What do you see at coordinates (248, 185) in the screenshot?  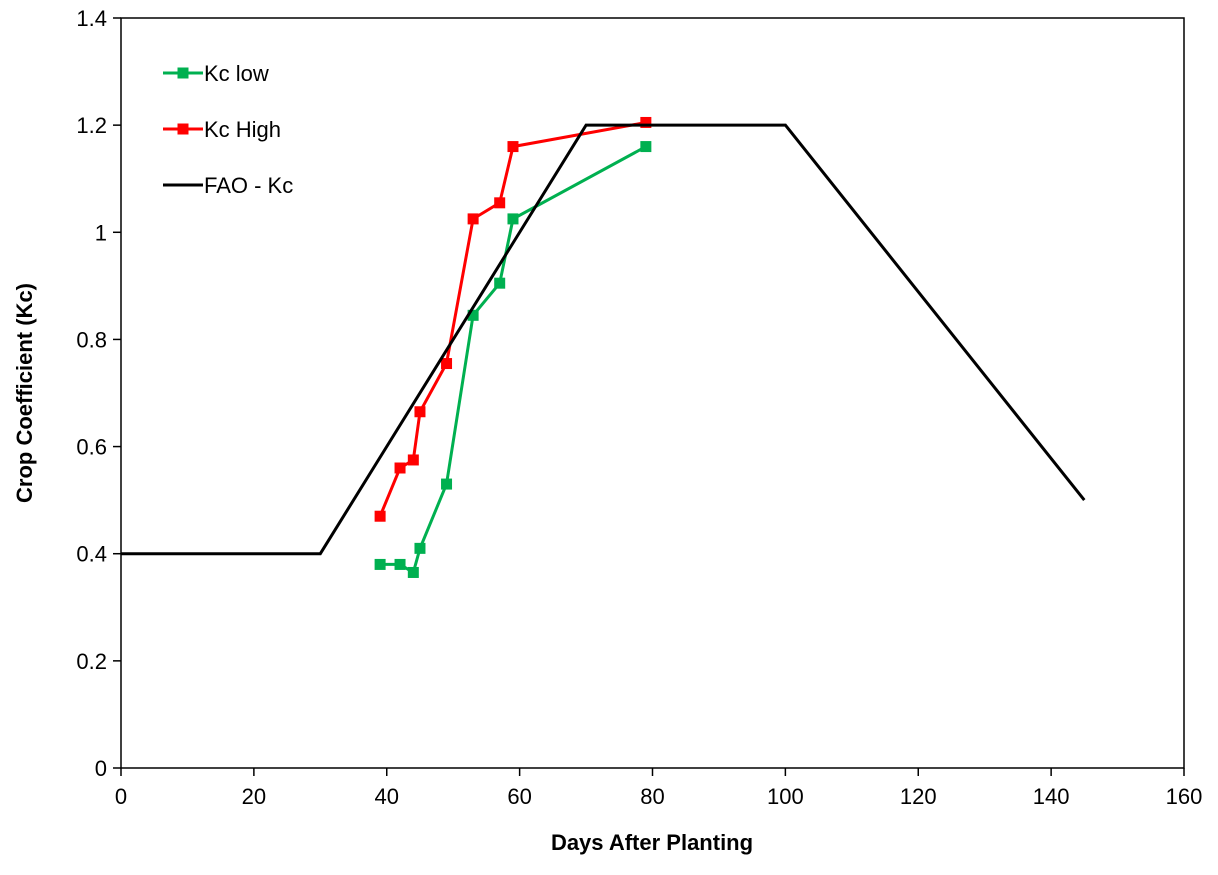 I see `legend-label: FAO - Kc` at bounding box center [248, 185].